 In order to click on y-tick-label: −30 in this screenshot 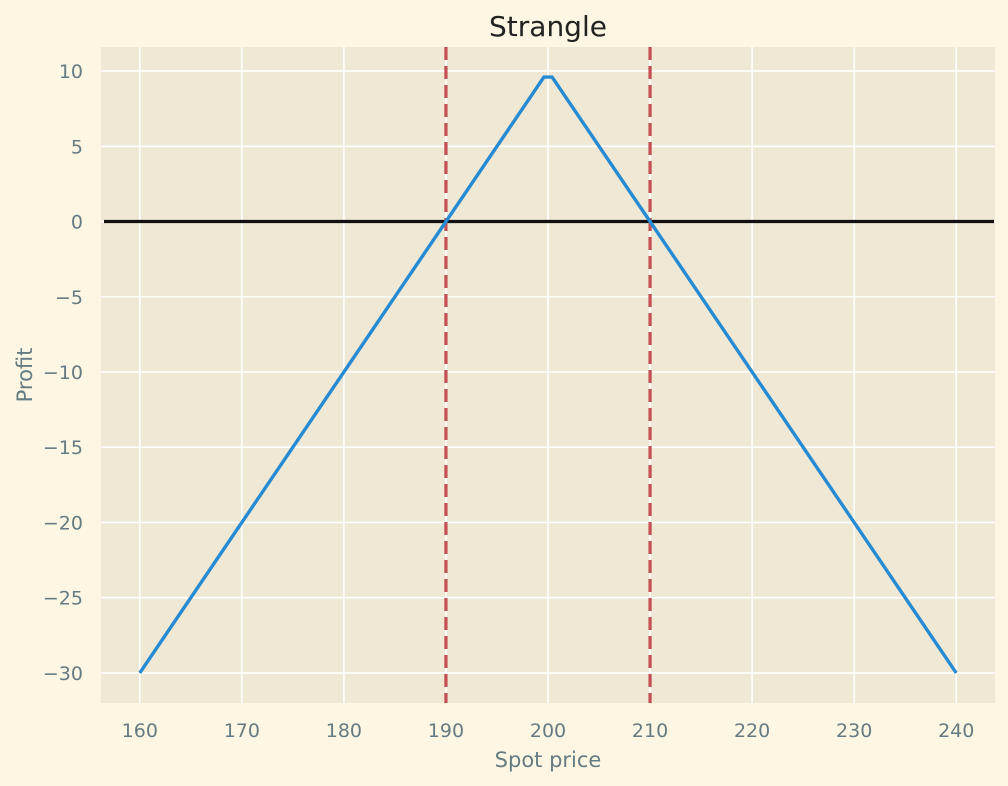, I will do `click(63, 674)`.